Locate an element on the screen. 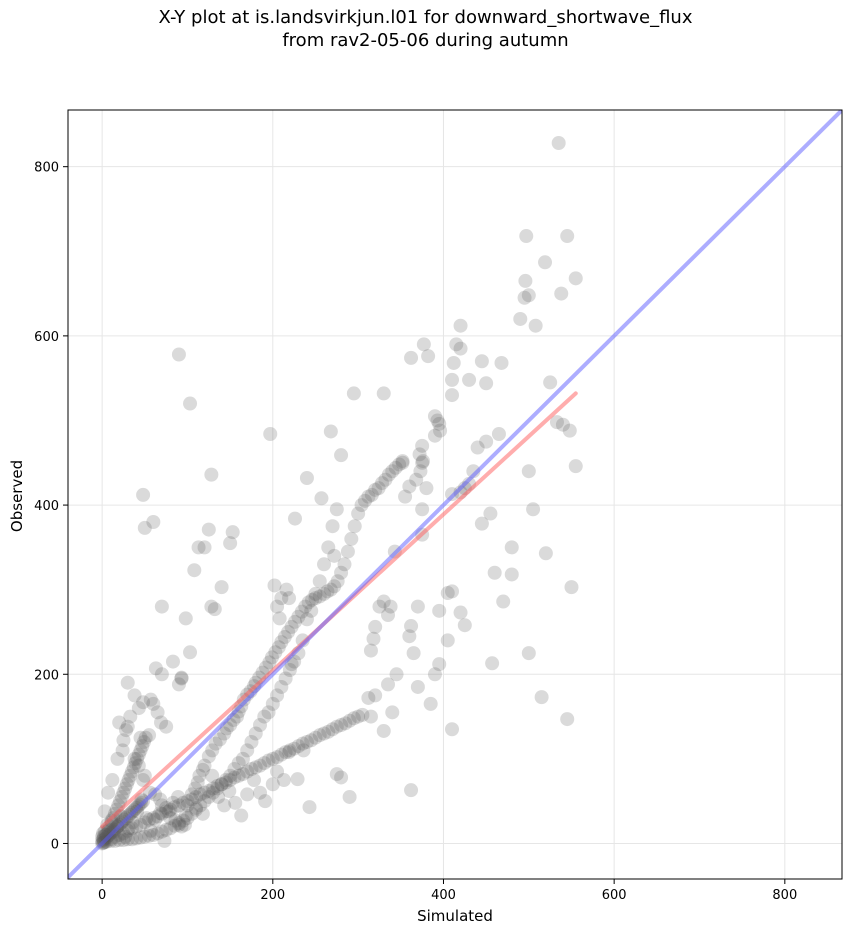 This screenshot has width=851, height=934. y-tick-label: 800 is located at coordinates (46, 168).